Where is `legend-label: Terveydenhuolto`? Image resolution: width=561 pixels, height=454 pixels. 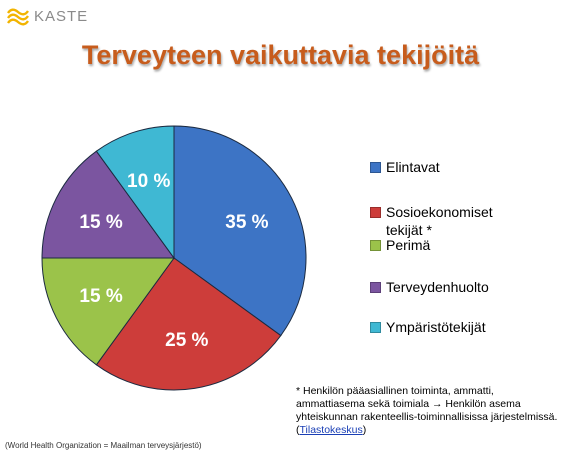 legend-label: Terveydenhuolto is located at coordinates (437, 287).